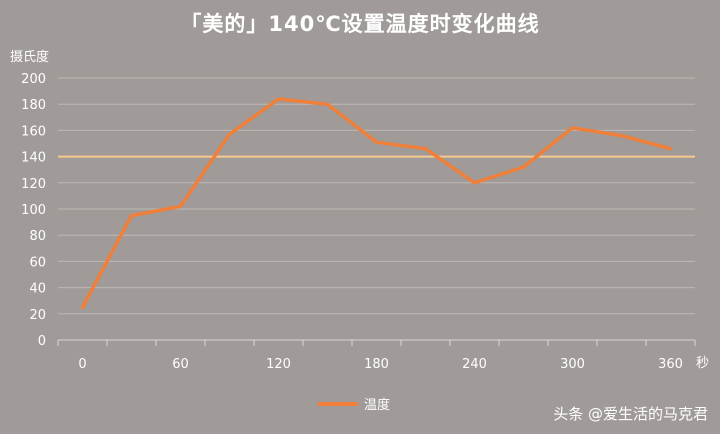 The height and width of the screenshot is (434, 720). What do you see at coordinates (630, 414) in the screenshot?
I see `watermark: 头条 @爱生活的马克君` at bounding box center [630, 414].